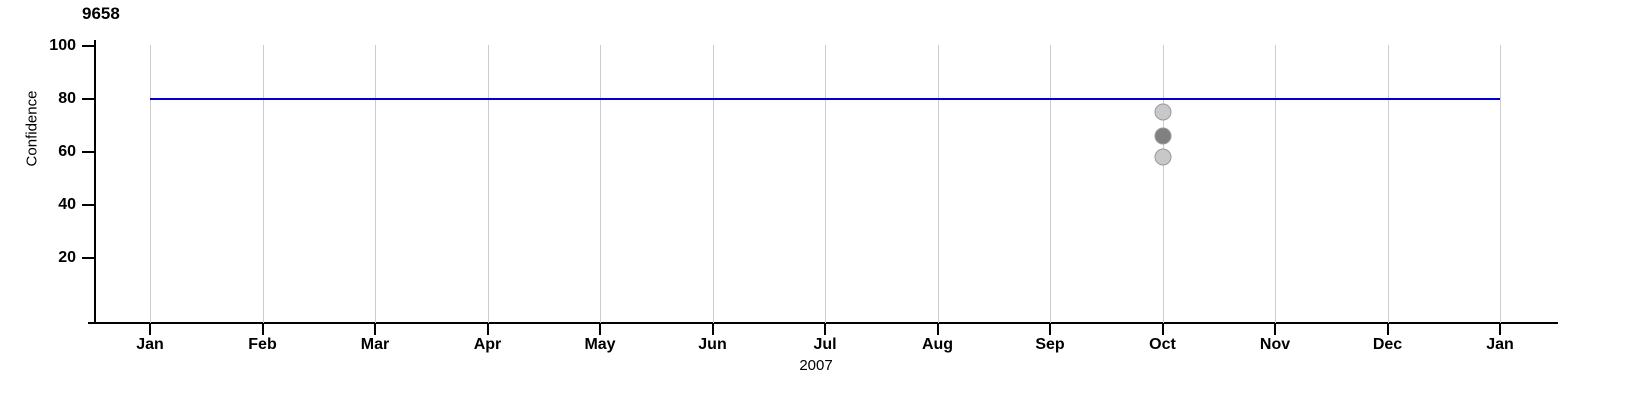  What do you see at coordinates (1275, 344) in the screenshot?
I see `x-tick-label: Nov` at bounding box center [1275, 344].